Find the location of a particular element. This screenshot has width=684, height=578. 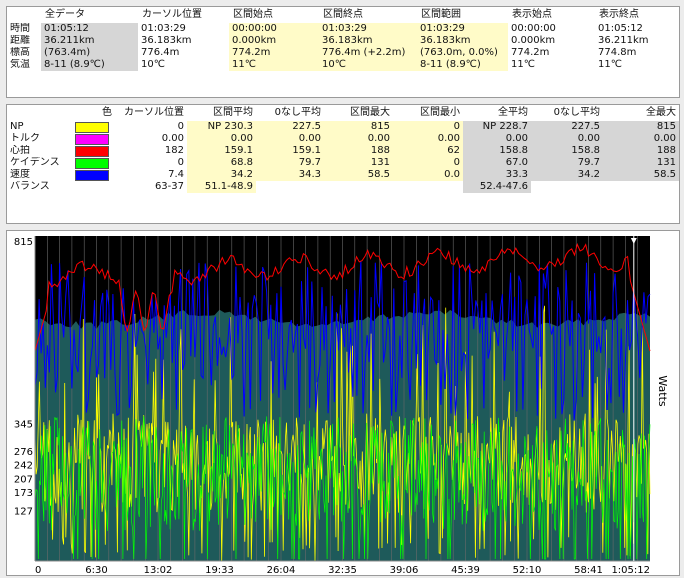

stats-row: ケイデンス 0 68.8 79.7 131 0 67.0 79.7 131 is located at coordinates (343, 163).